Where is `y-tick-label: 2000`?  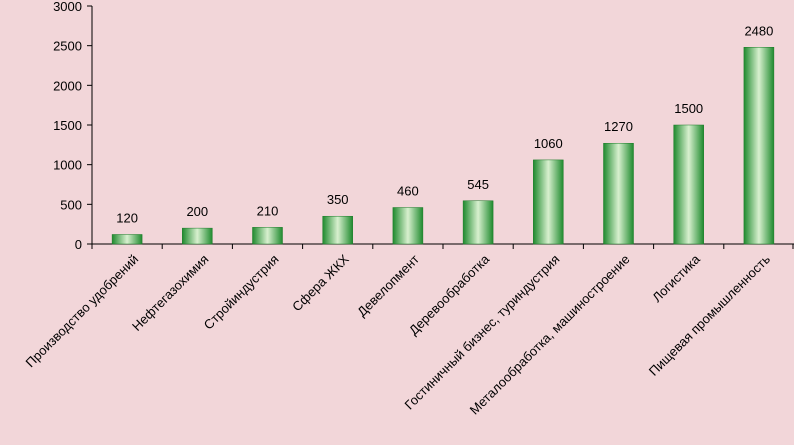
y-tick-label: 2000 is located at coordinates (67, 85).